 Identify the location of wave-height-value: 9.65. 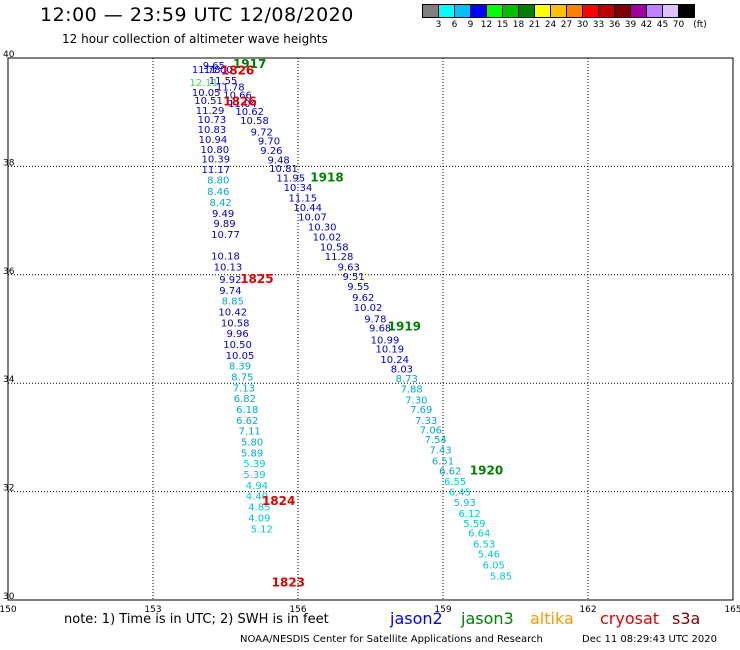
(214, 66).